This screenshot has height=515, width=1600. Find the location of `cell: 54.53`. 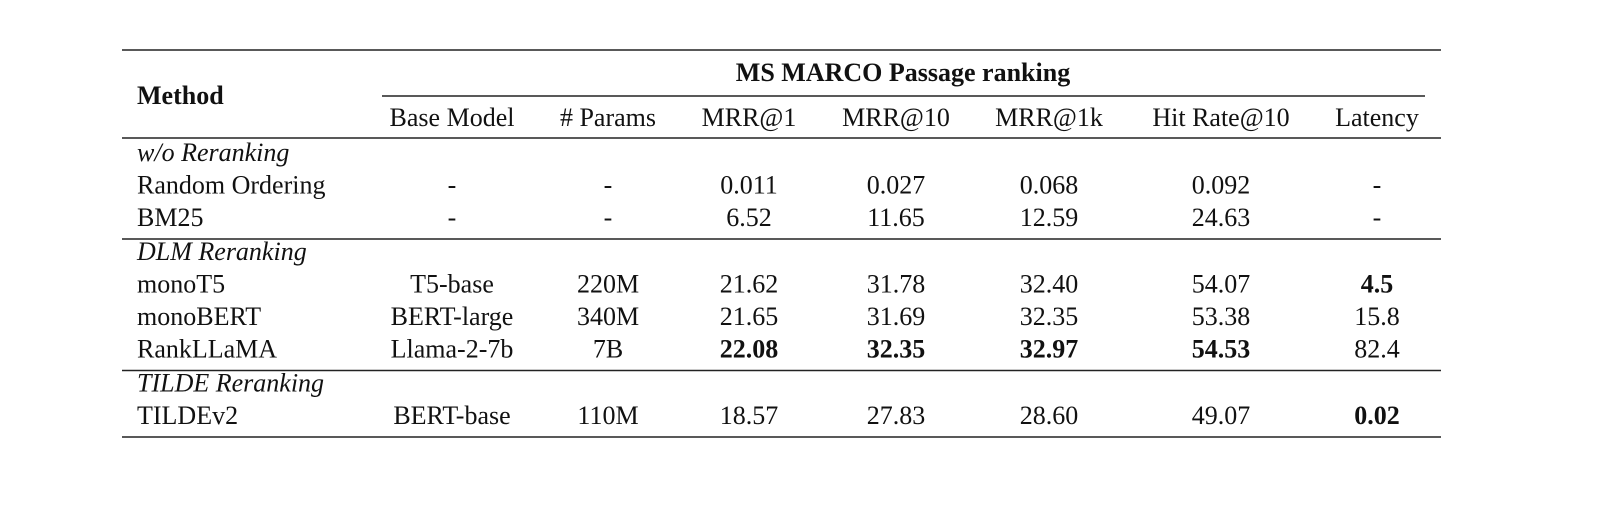

cell: 54.53 is located at coordinates (1221, 348).